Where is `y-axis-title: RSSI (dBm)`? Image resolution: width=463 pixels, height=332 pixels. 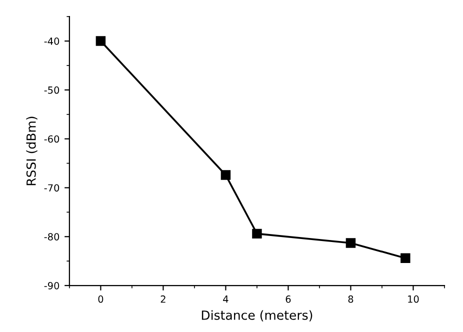
y-axis-title: RSSI (dBm) is located at coordinates (32, 151).